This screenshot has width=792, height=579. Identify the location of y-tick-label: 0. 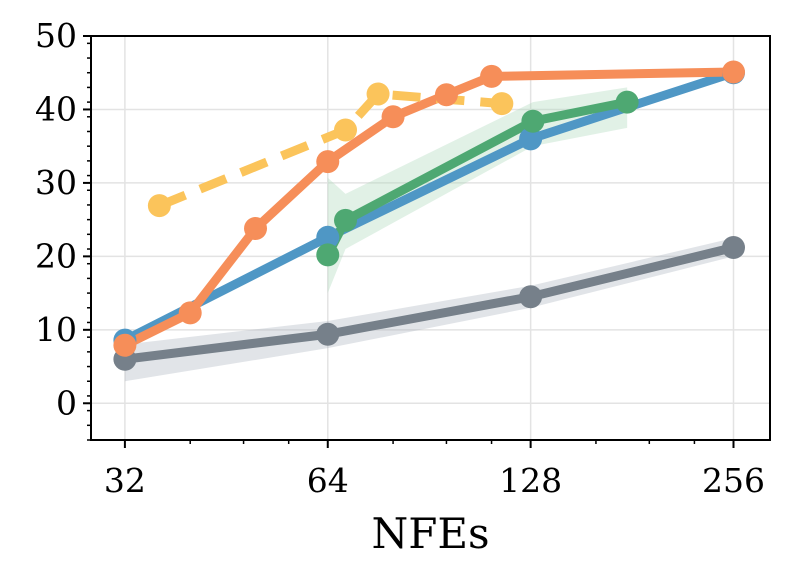
(66, 402).